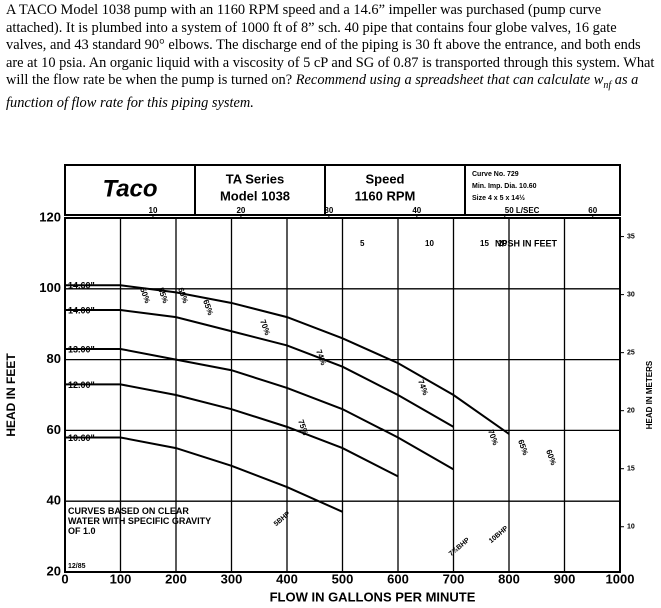  Describe the element at coordinates (265, 327) in the screenshot. I see `annotation: 70%` at that location.